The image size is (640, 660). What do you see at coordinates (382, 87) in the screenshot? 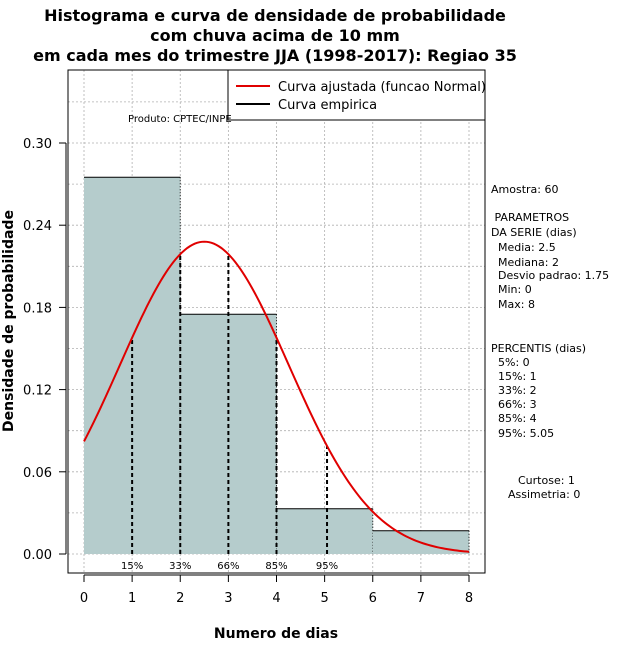
I see `legend-label-fitted: Curva ajustada (funcao Normal)` at bounding box center [382, 87].